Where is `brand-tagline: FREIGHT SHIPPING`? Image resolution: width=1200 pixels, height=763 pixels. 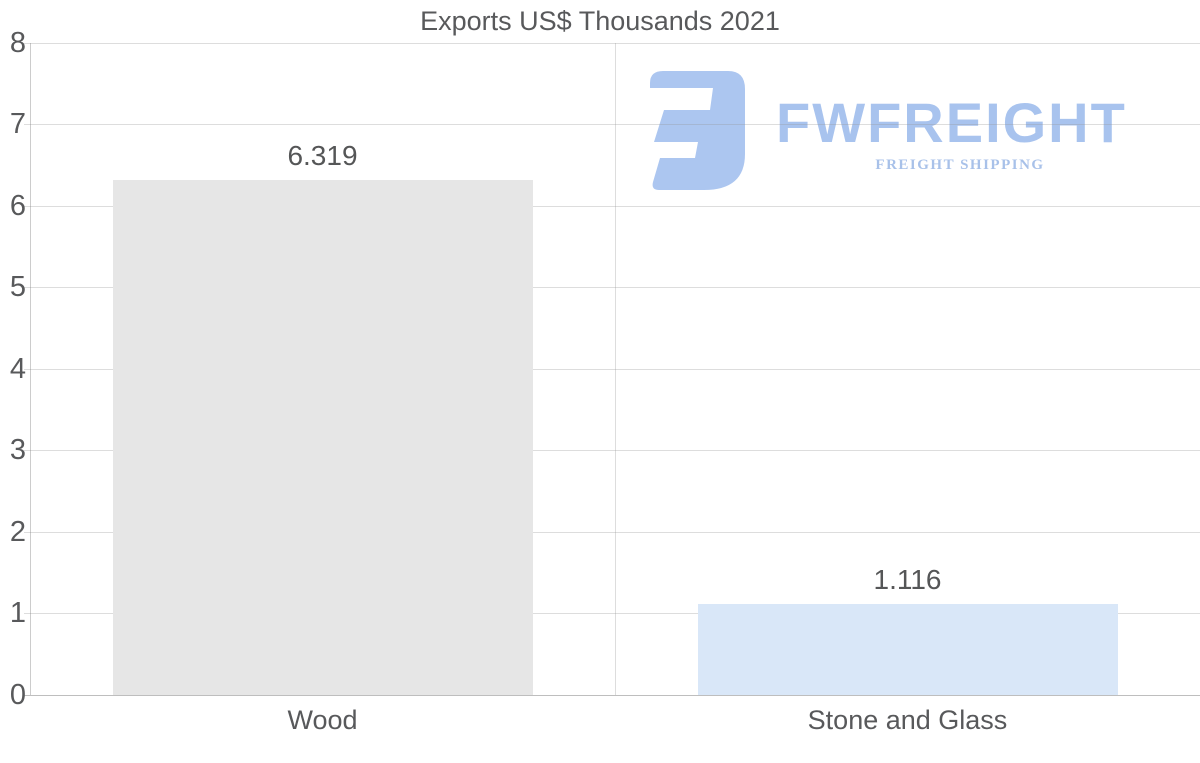
brand-tagline: FREIGHT SHIPPING is located at coordinates (960, 165).